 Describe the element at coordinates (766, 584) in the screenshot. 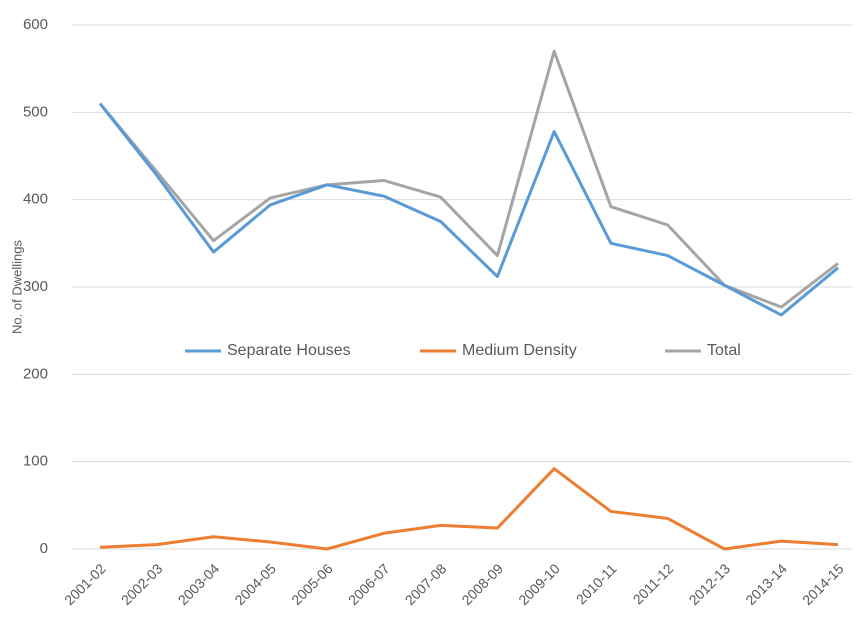

I see `x-tick-label: 2013-14` at that location.